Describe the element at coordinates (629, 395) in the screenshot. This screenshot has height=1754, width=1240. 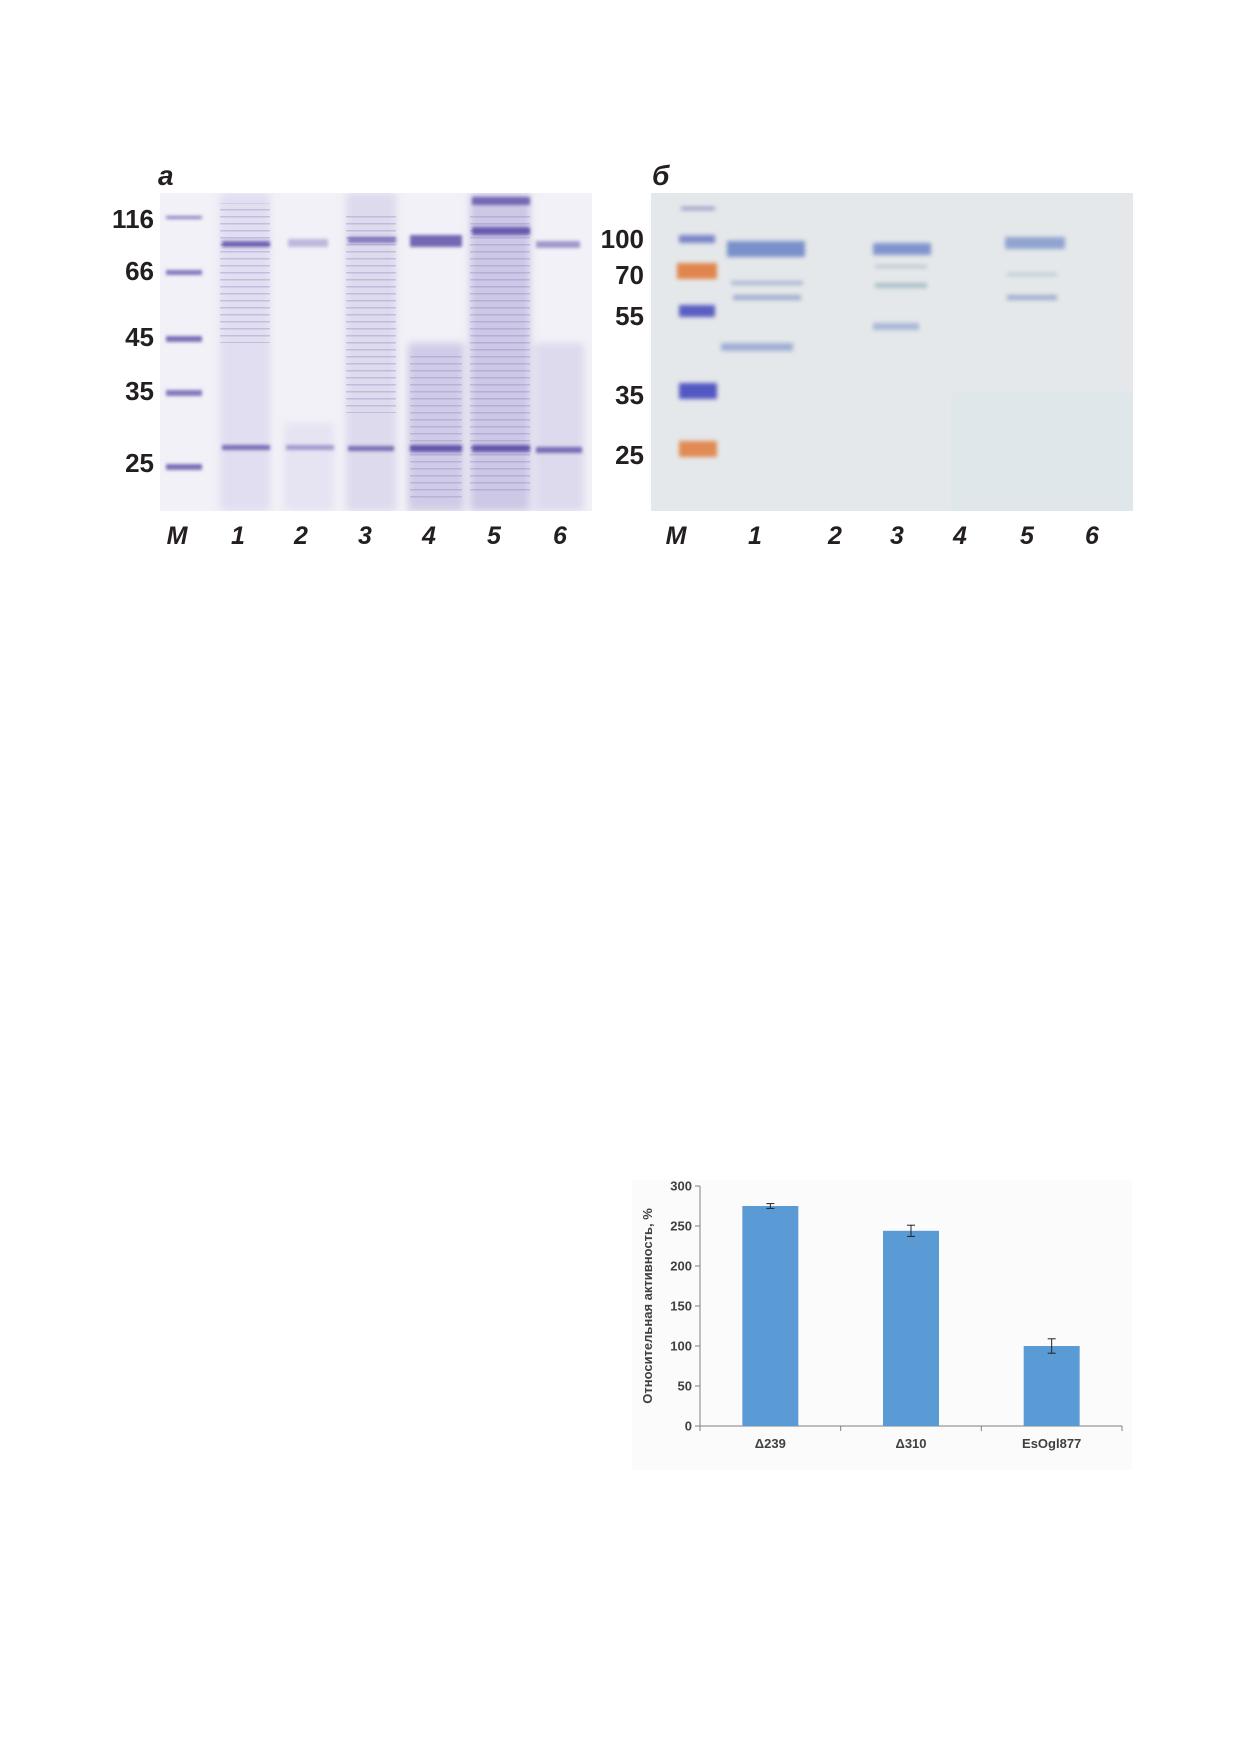
I see `panel-b-marker-label: 35` at that location.